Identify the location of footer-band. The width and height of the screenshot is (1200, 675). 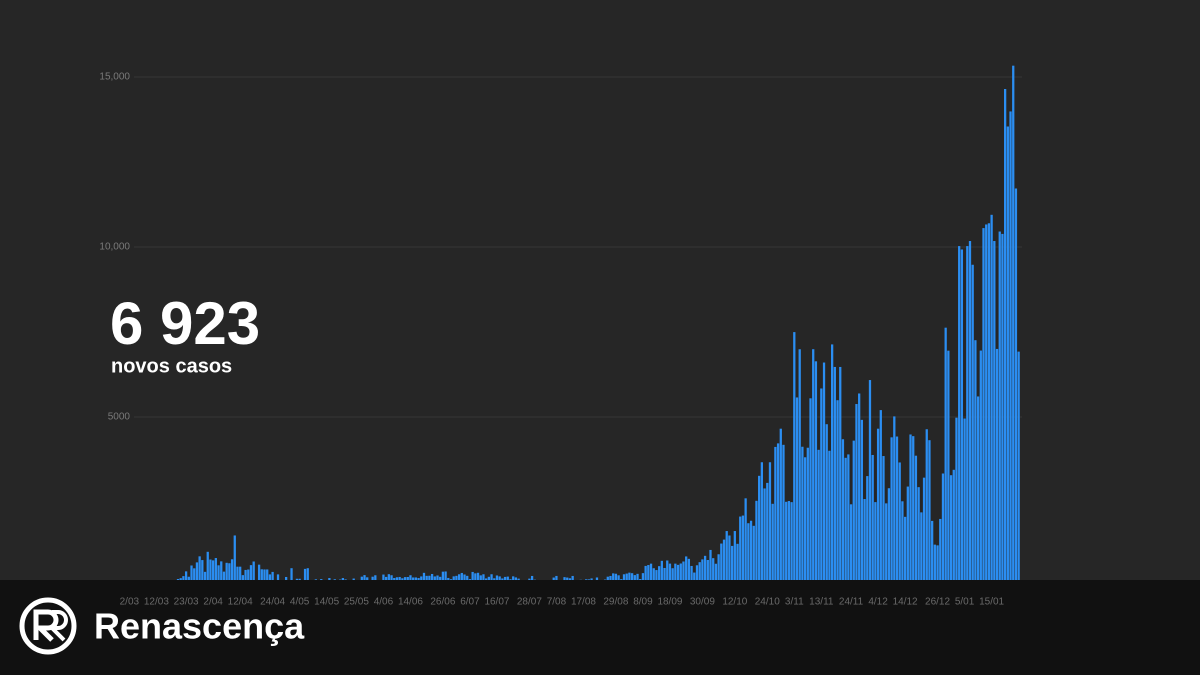
(600, 627).